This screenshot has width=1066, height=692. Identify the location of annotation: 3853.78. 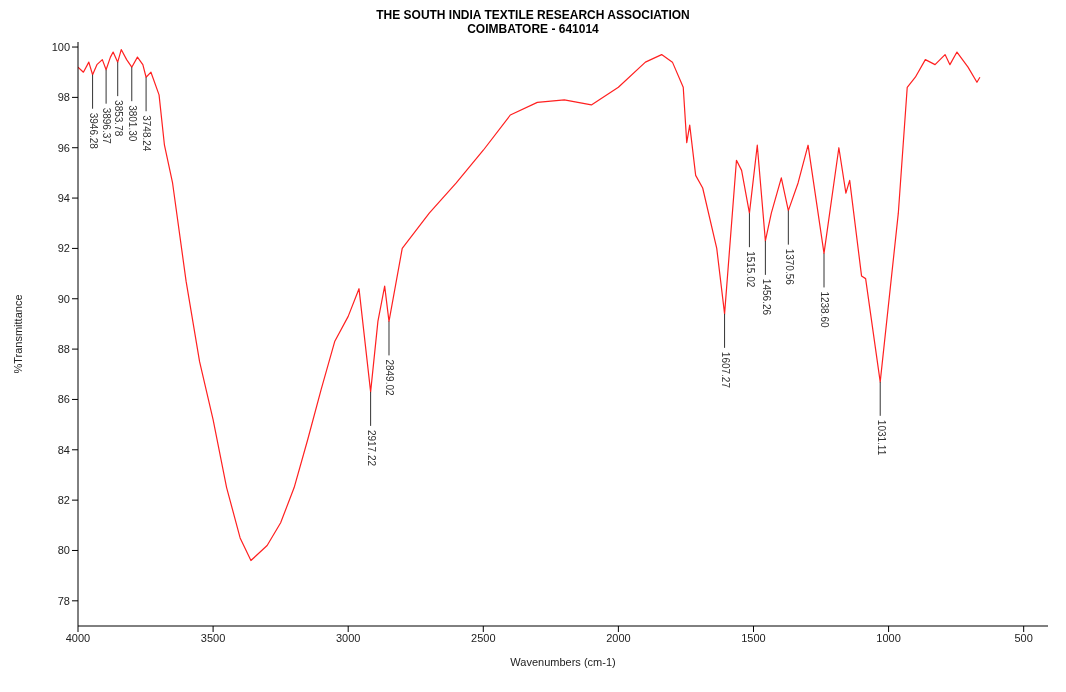
(119, 118).